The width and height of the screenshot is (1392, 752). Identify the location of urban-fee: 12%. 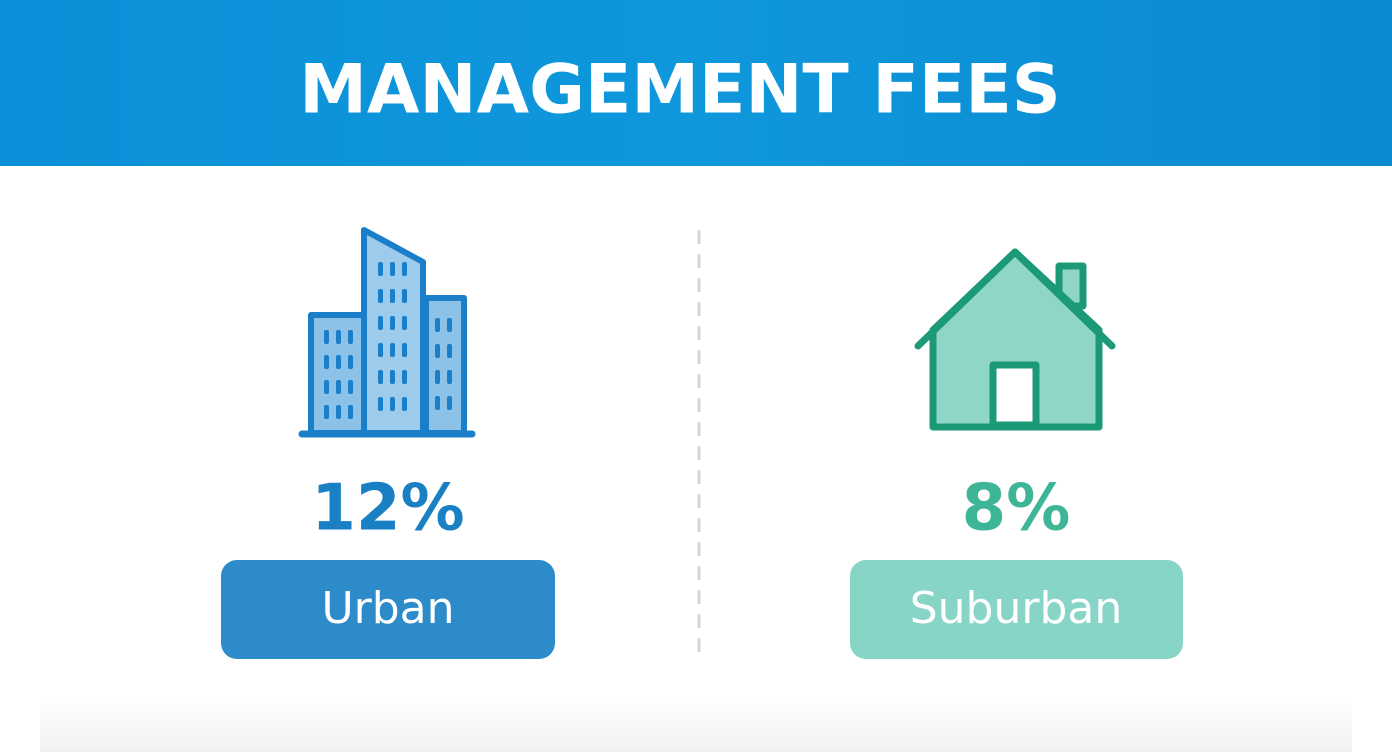
(387, 509).